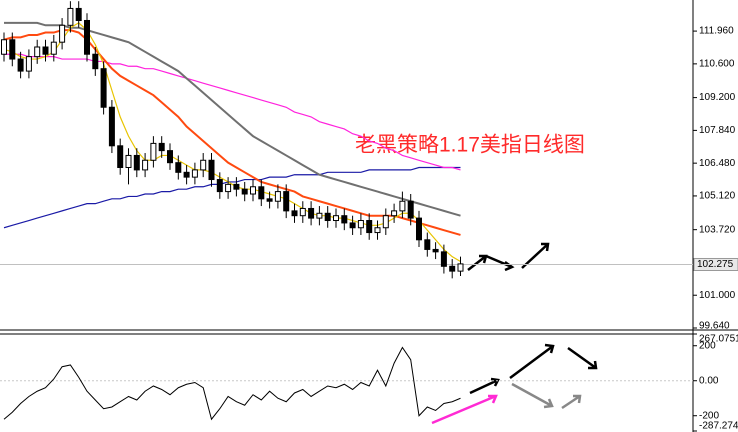  What do you see at coordinates (709, 380) in the screenshot?
I see `y-tick-label: 0.00` at bounding box center [709, 380].